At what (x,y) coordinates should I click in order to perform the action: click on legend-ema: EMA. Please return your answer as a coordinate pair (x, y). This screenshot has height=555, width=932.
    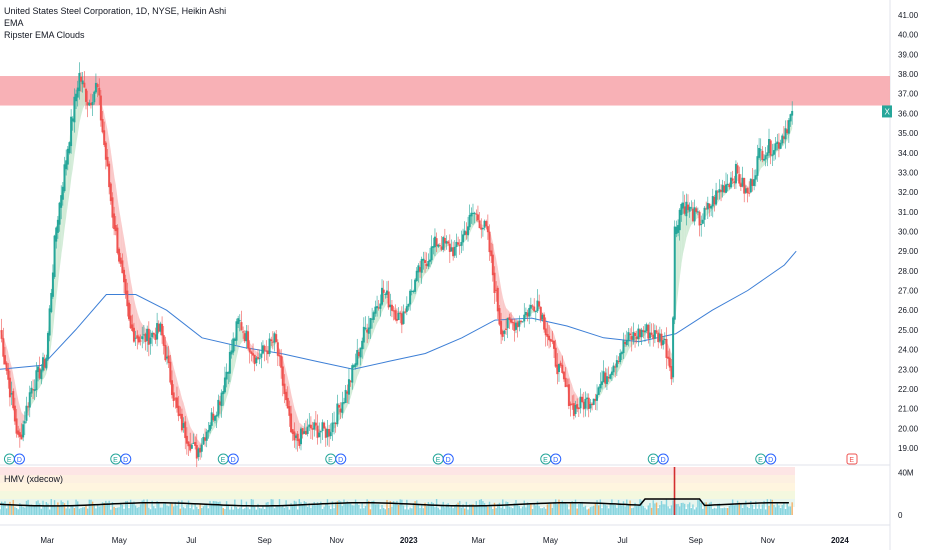
    Looking at the image, I should click on (14, 23).